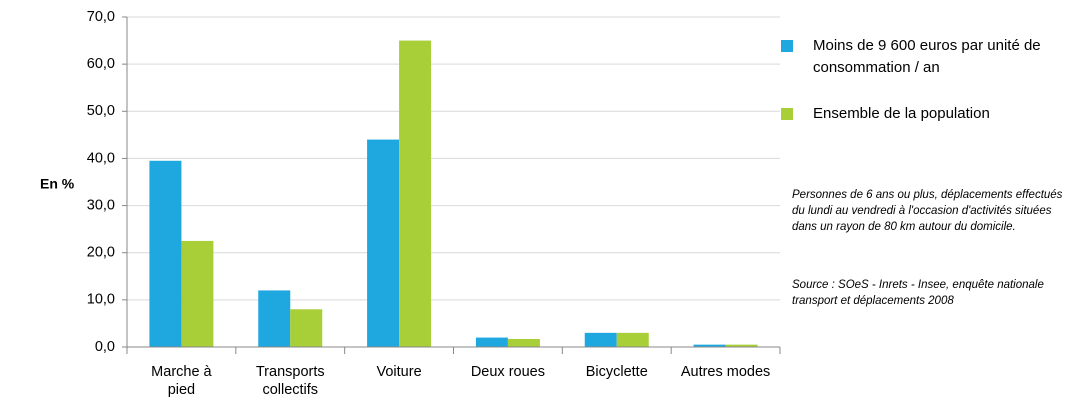  Describe the element at coordinates (399, 372) in the screenshot. I see `x-tick-label: Voiture` at that location.